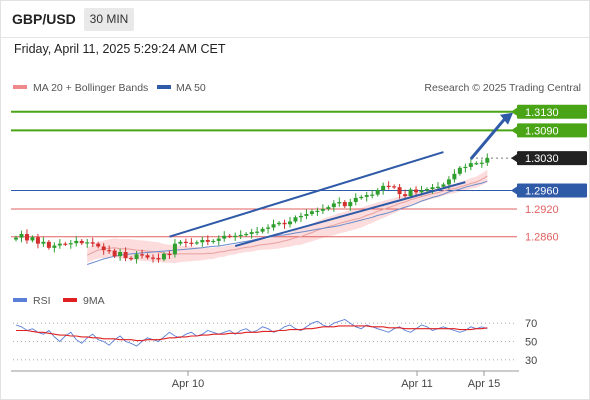 This screenshot has width=590, height=400. I want to click on channel-upper-line, so click(306, 194).